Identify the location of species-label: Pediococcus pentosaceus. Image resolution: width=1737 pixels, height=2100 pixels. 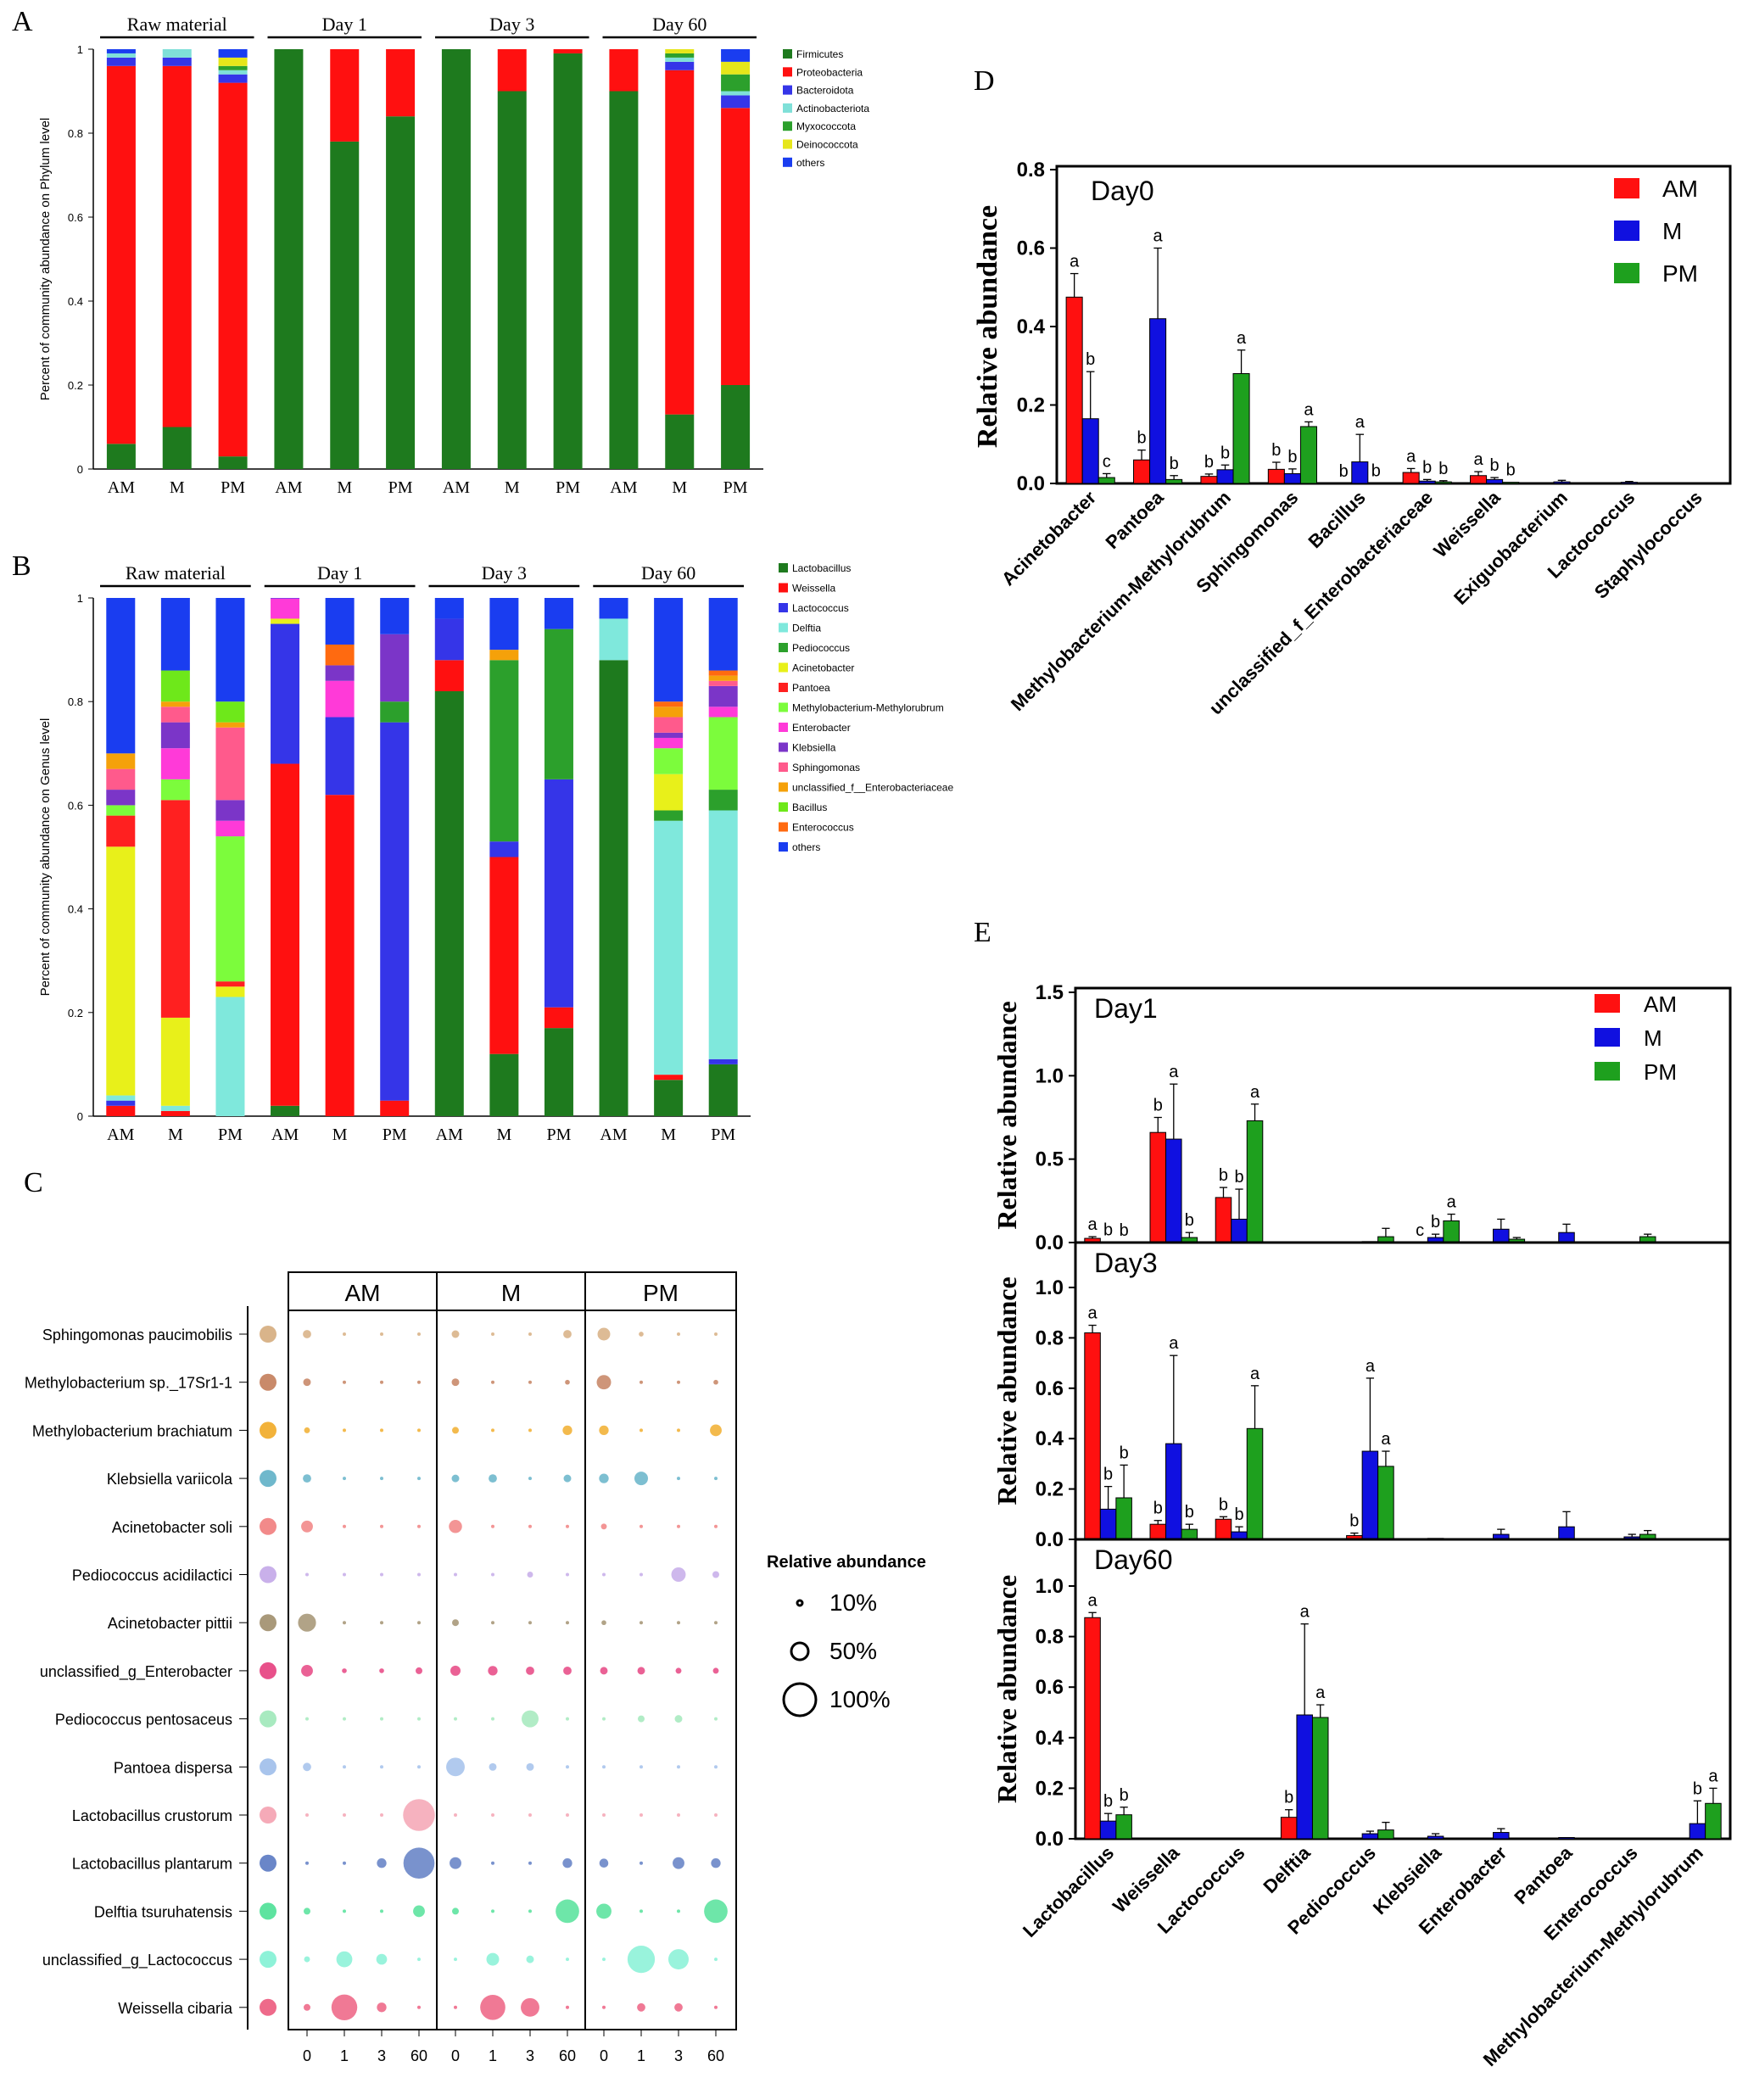
(143, 1720).